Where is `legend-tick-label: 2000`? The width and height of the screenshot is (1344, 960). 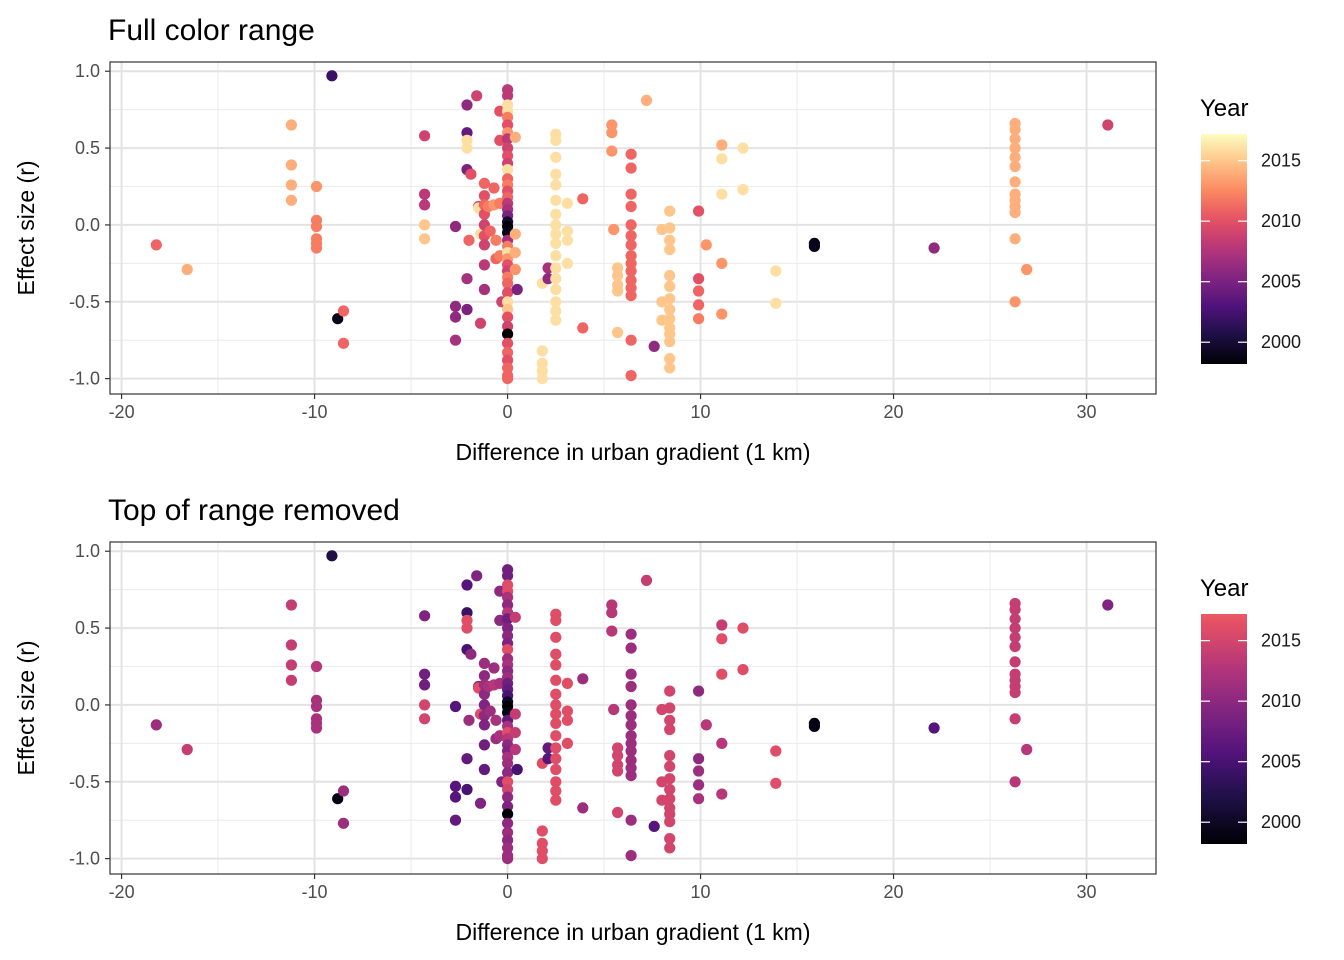
legend-tick-label: 2000 is located at coordinates (1281, 342).